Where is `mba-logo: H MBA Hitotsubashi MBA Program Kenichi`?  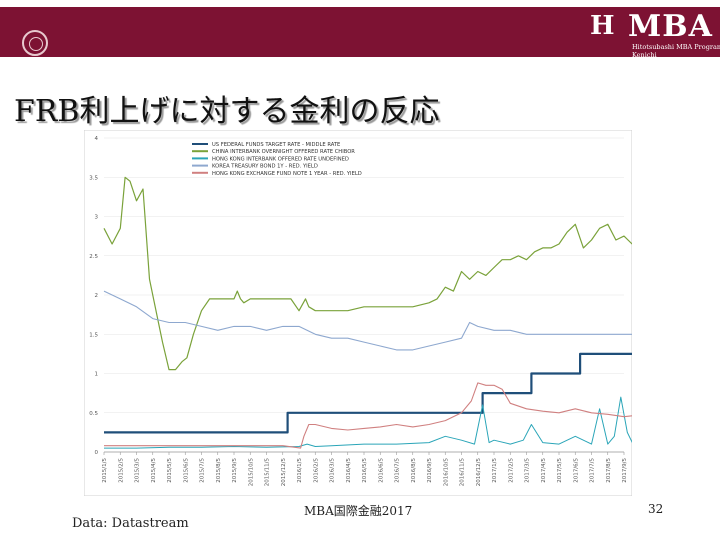
mba-logo: H MBA Hitotsubashi MBA Program Kenichi is located at coordinates (654, 33).